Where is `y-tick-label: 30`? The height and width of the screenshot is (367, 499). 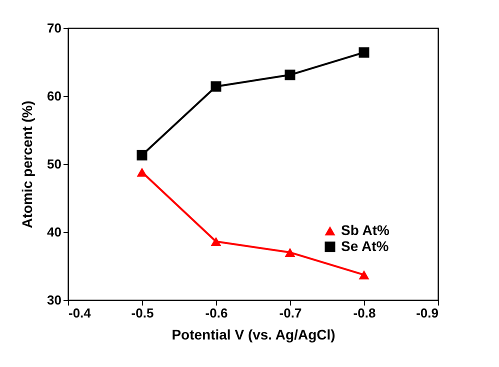 y-tick-label: 30 is located at coordinates (54, 300).